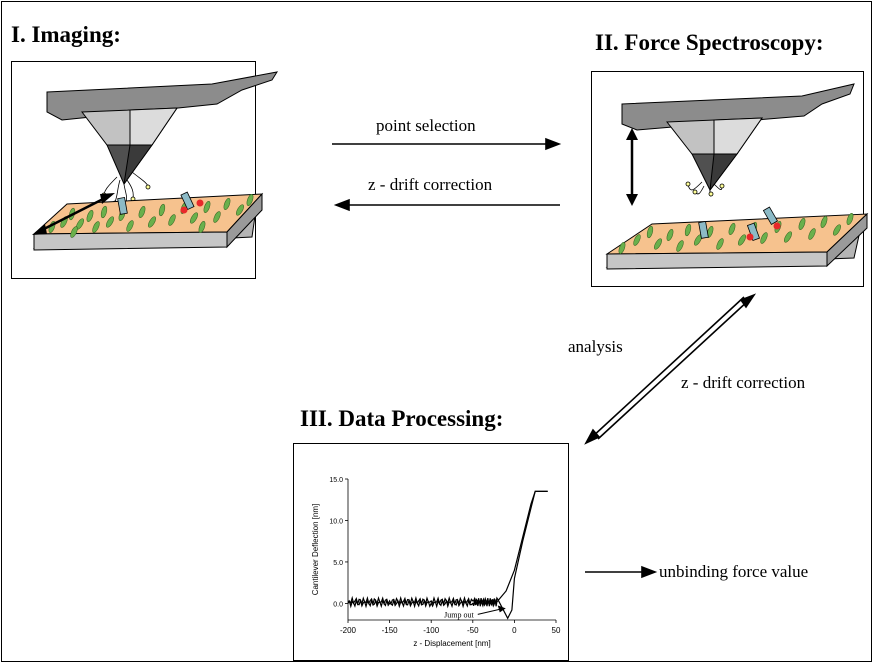 This screenshot has height=664, width=875. Describe the element at coordinates (336, 521) in the screenshot. I see `y-tick-label: 10.0` at that location.